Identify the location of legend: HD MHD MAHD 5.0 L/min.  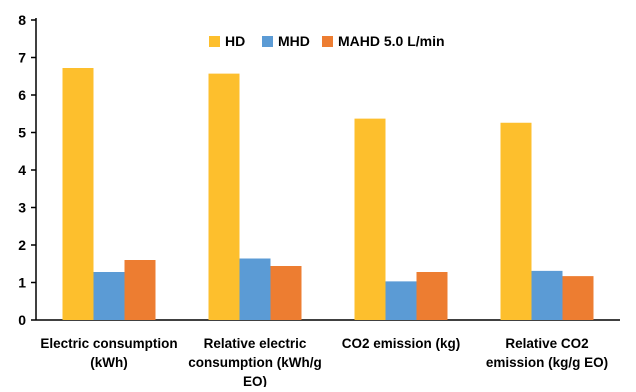
(327, 41).